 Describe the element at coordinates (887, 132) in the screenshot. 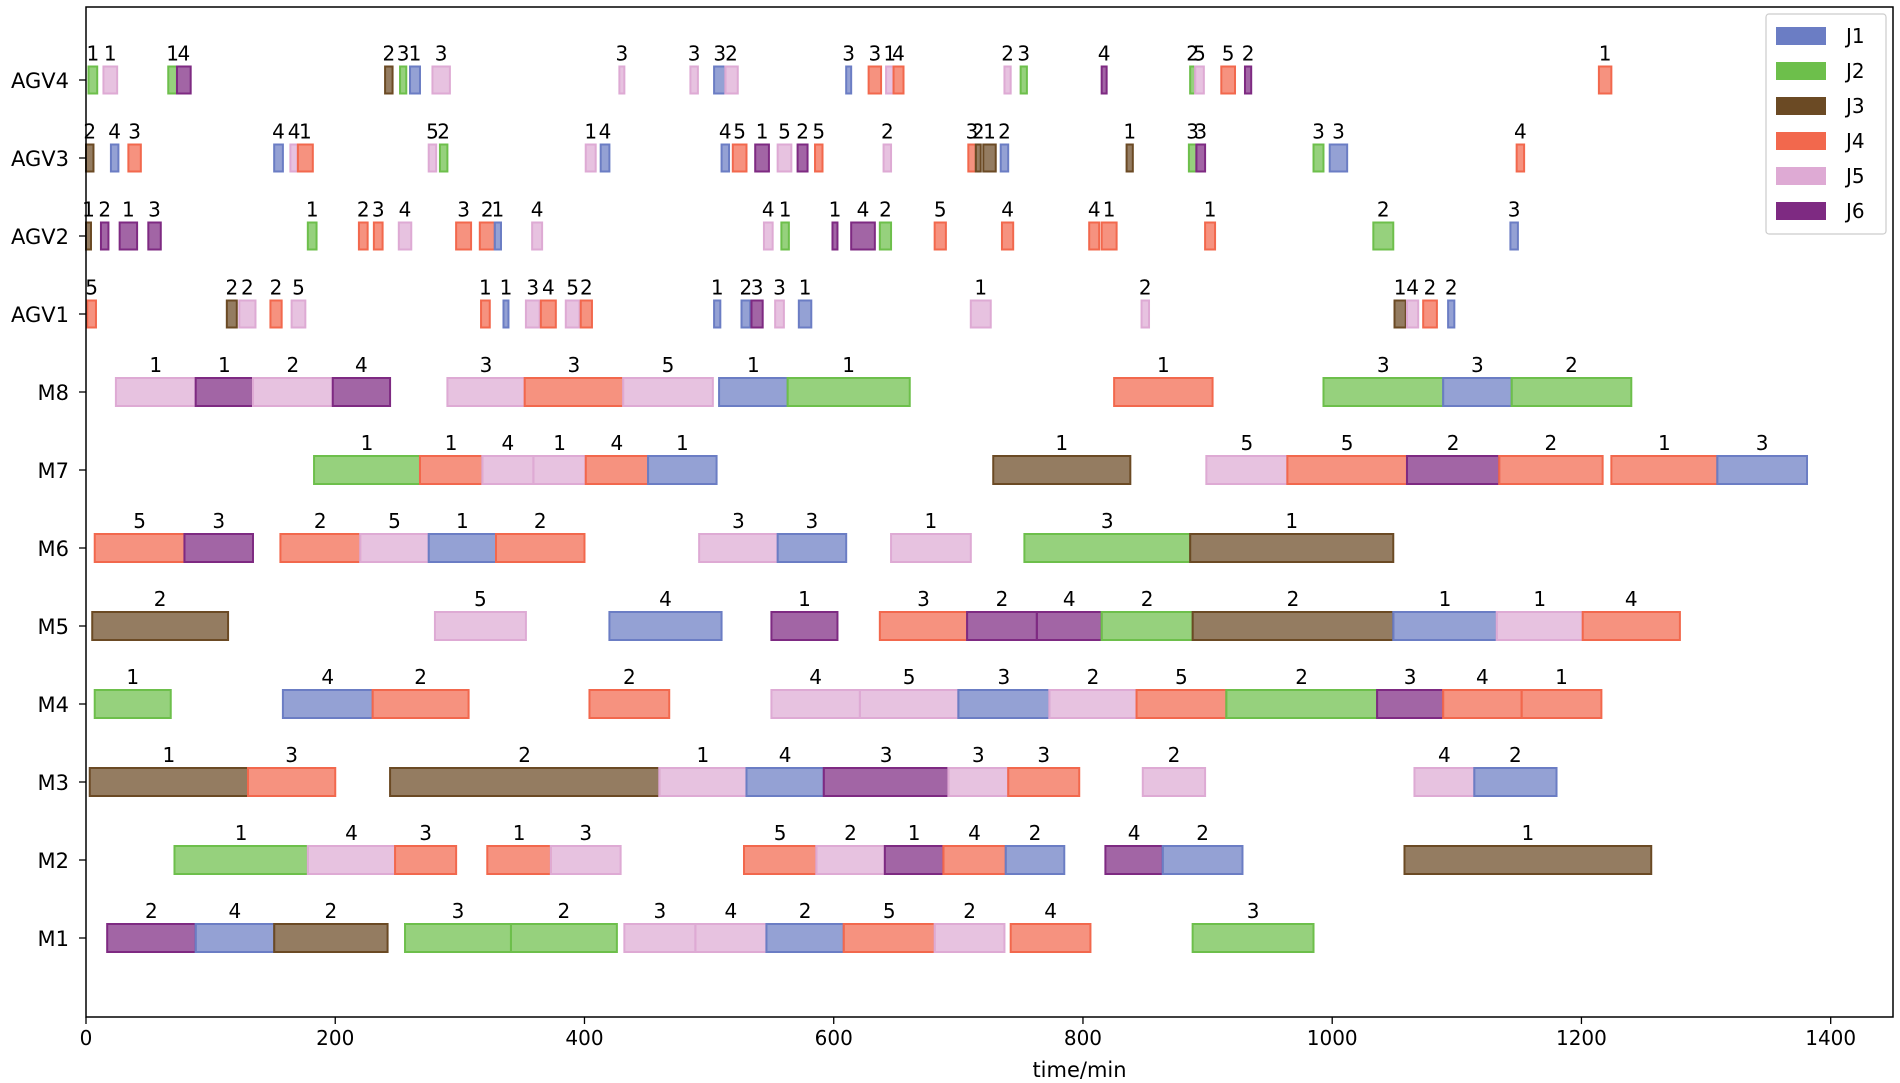

I see `bar-label-agv3-160: 2` at that location.